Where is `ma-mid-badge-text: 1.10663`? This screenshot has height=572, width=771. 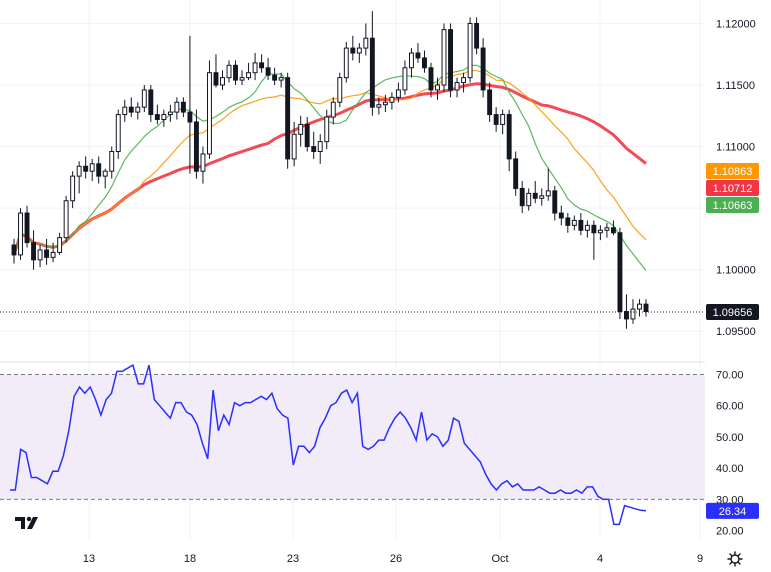
ma-mid-badge-text: 1.10663 is located at coordinates (733, 206).